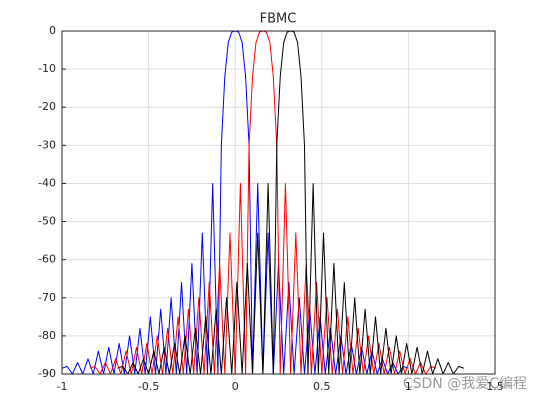 The image size is (542, 405). What do you see at coordinates (47, 373) in the screenshot?
I see `y-tick-label: -90` at bounding box center [47, 373].